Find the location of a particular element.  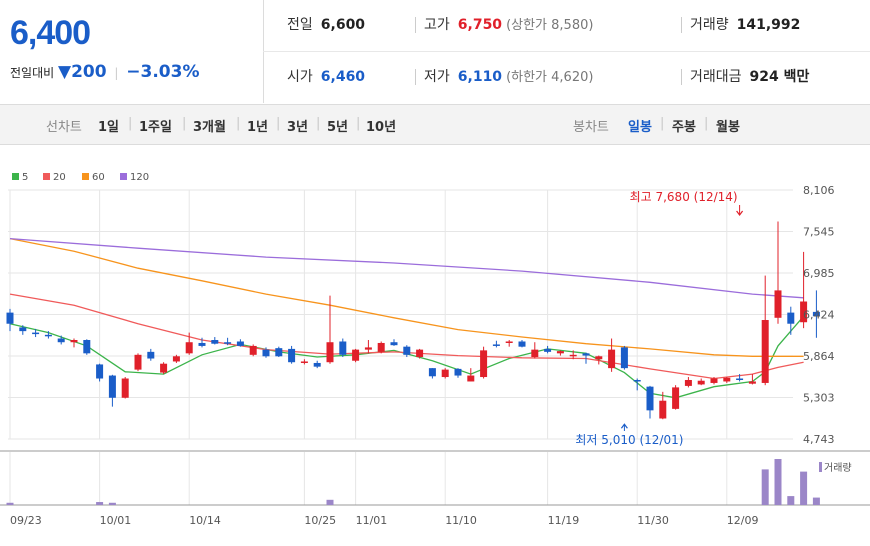

x-tick-label: 11/01 is located at coordinates (372, 520).